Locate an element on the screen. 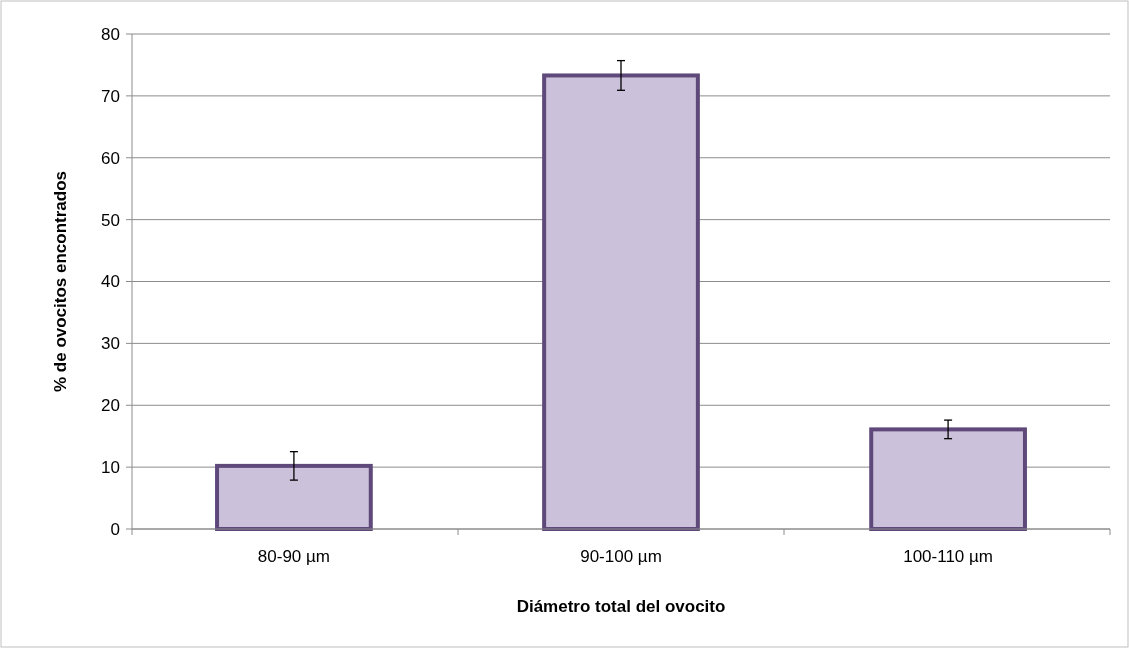 This screenshot has width=1129, height=648. y-tick-label: 0 is located at coordinates (115, 529).